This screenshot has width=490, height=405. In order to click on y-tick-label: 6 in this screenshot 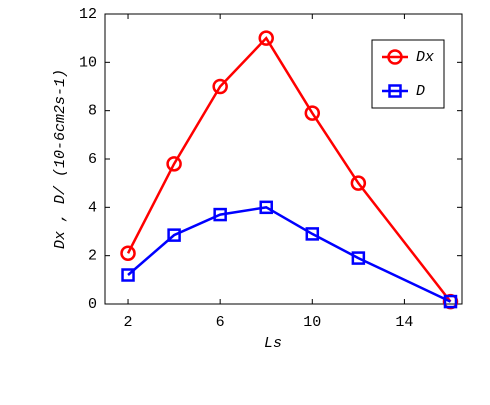, I will do `click(92, 159)`.